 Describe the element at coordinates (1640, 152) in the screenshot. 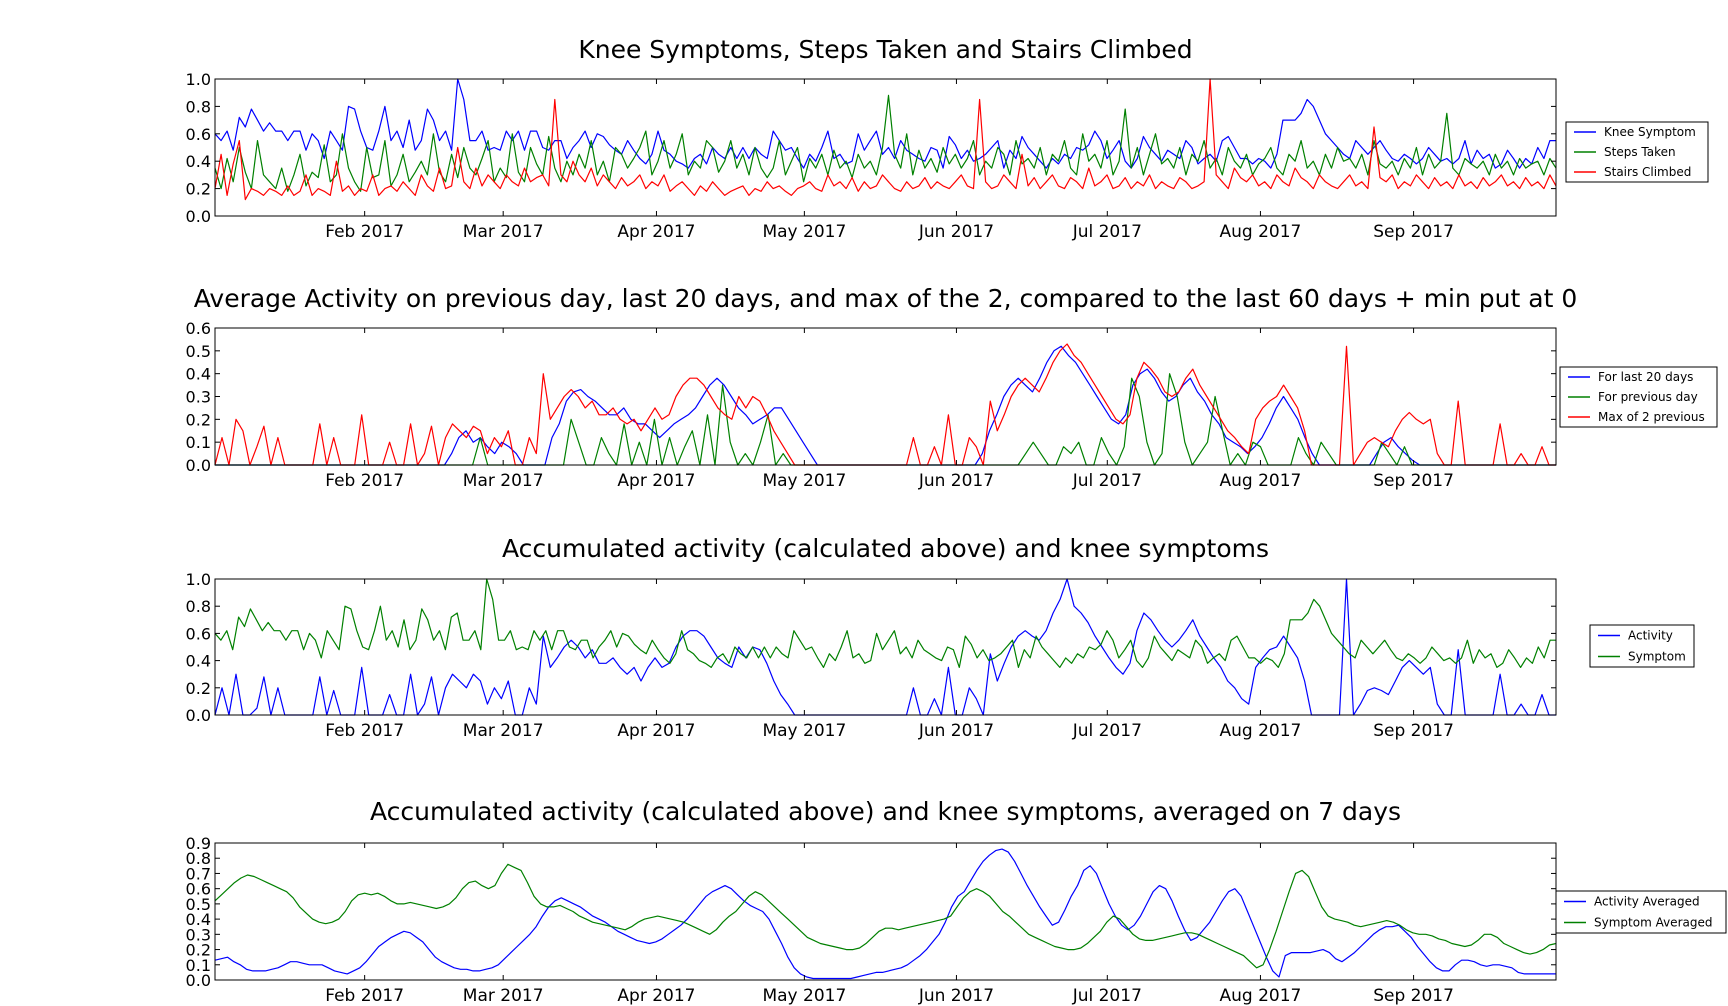

I see `legend-label: Steps Taken` at that location.